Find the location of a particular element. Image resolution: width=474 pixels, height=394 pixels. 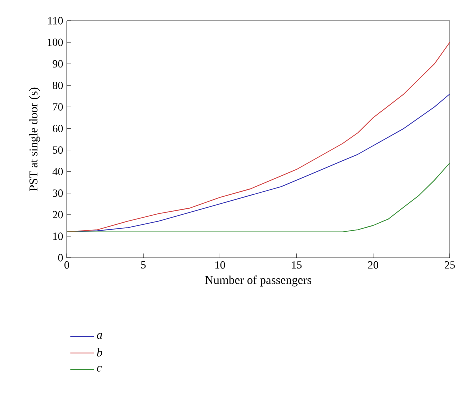

y-tick-label: 90 is located at coordinates (58, 64).